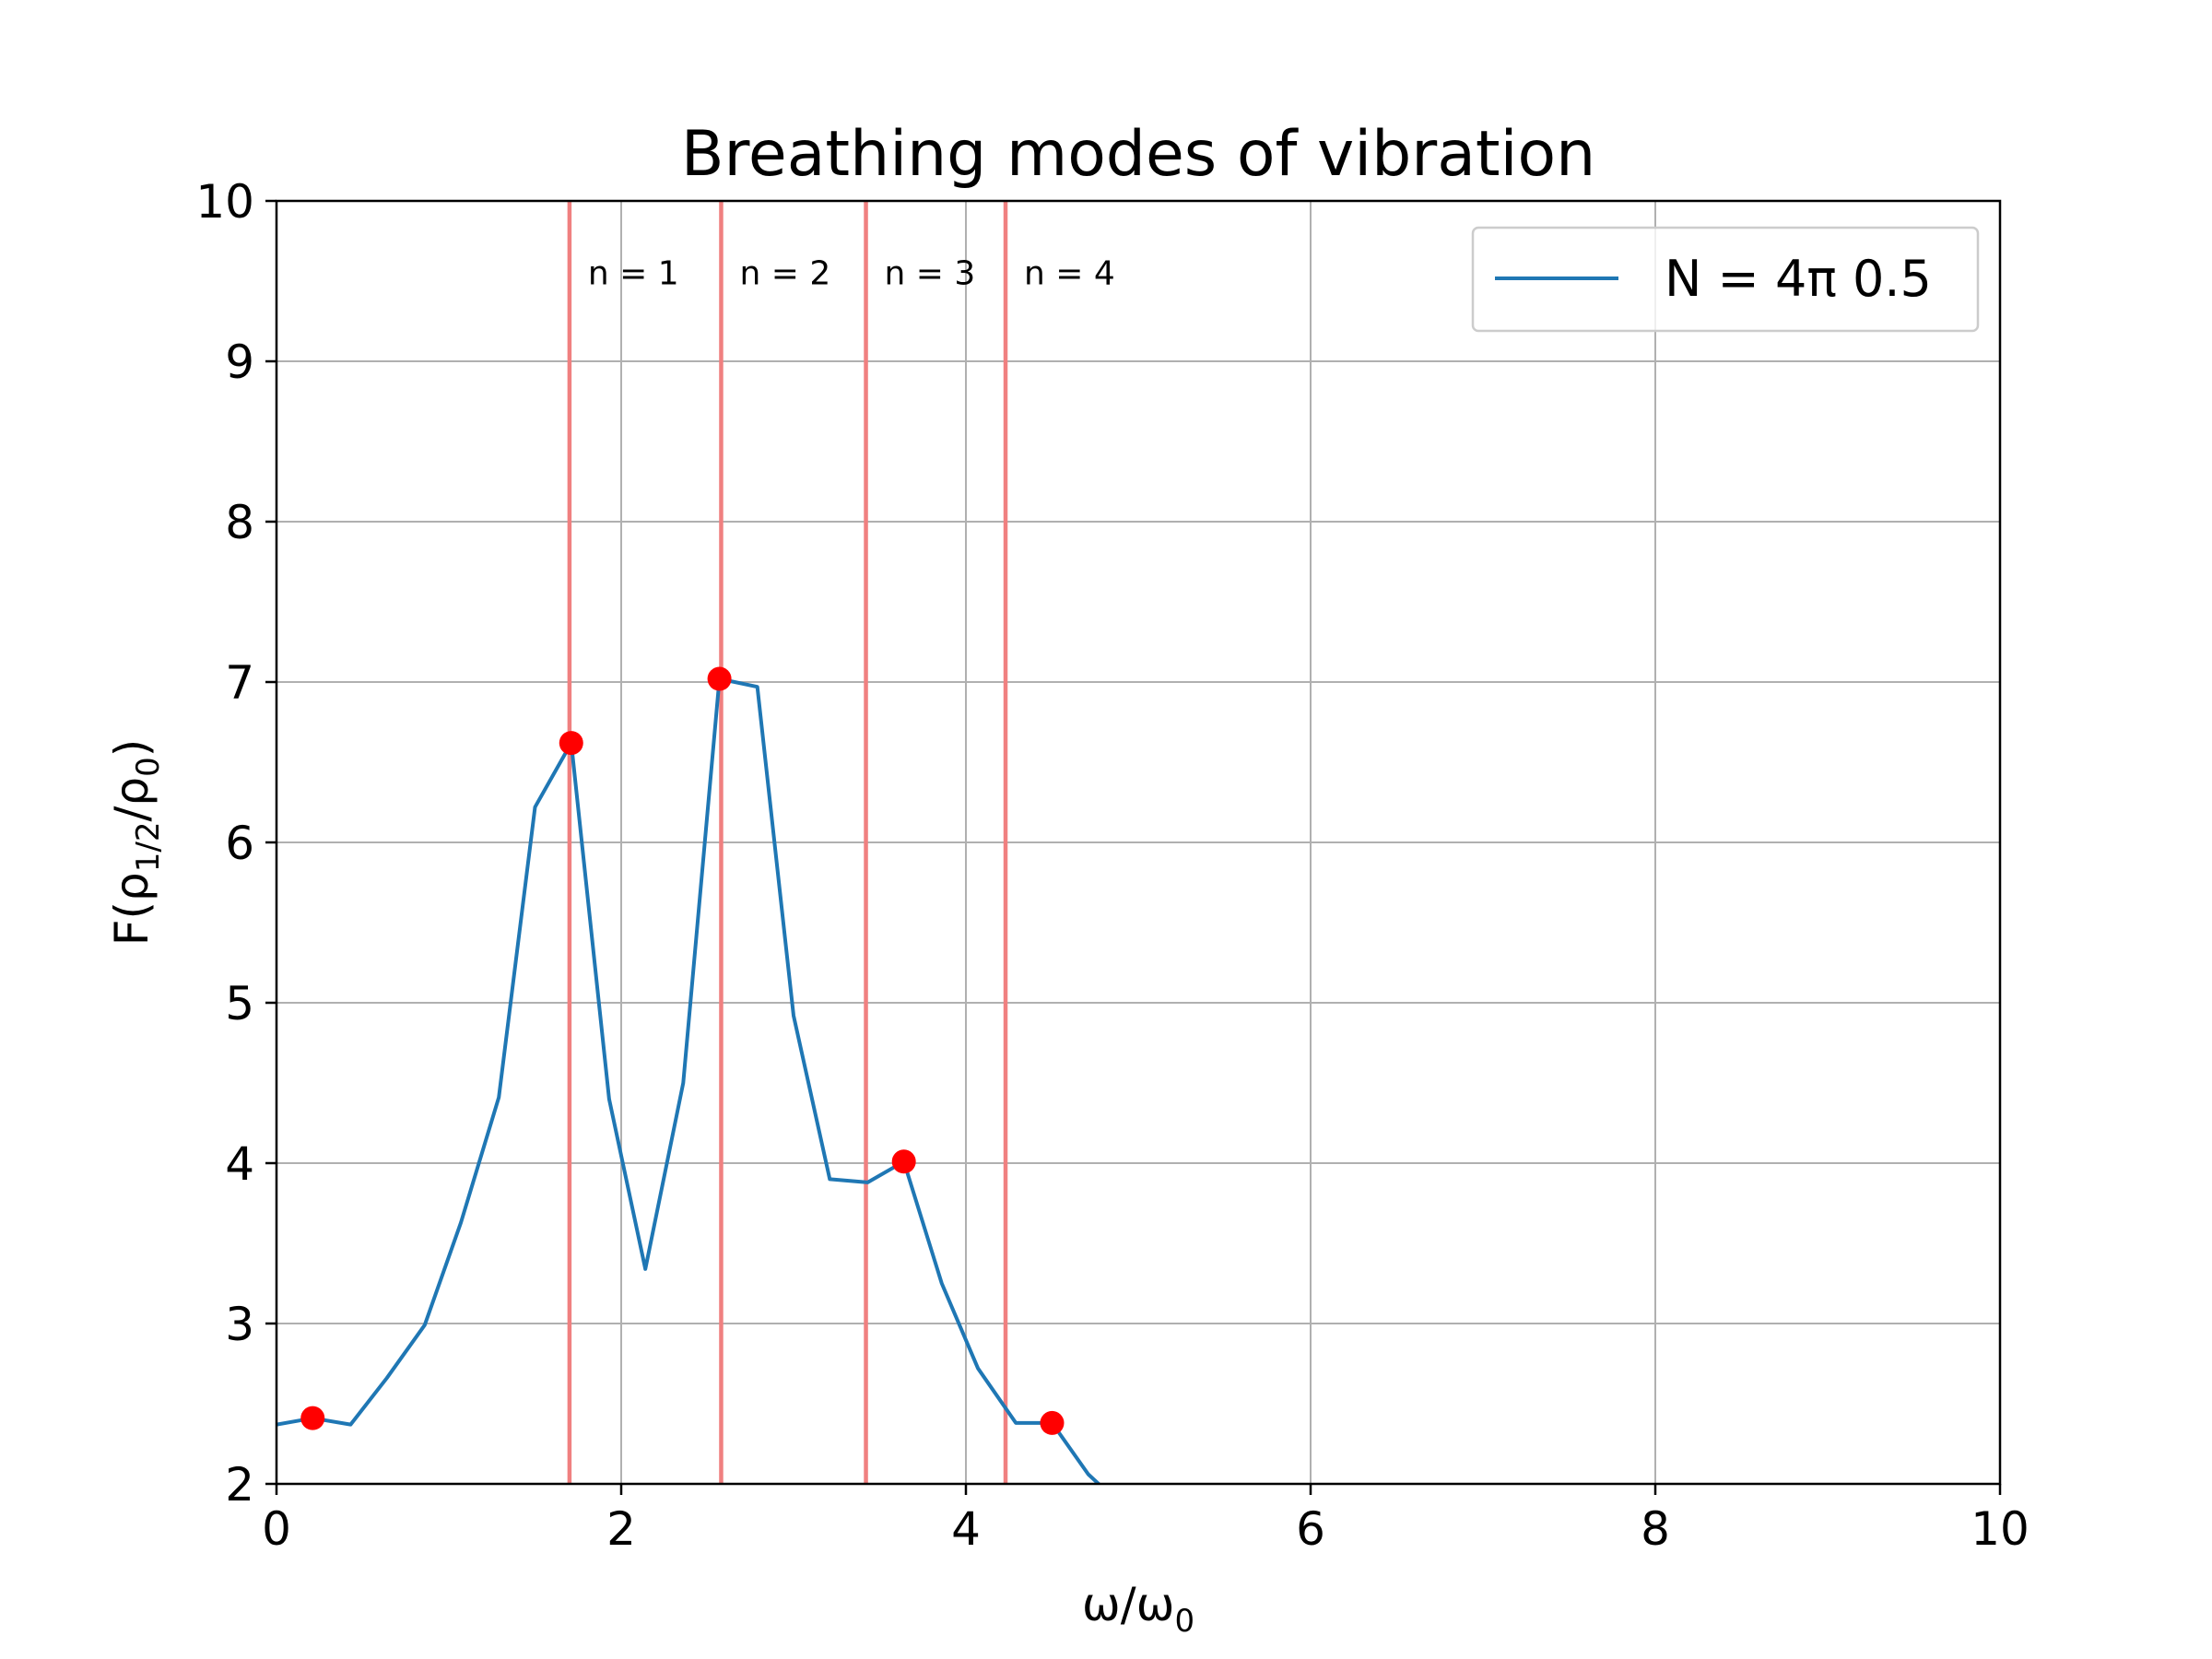 Image resolution: width=2212 pixels, height=1659 pixels. Describe the element at coordinates (930, 273) in the screenshot. I see `vertical-line-label: n = 3` at that location.